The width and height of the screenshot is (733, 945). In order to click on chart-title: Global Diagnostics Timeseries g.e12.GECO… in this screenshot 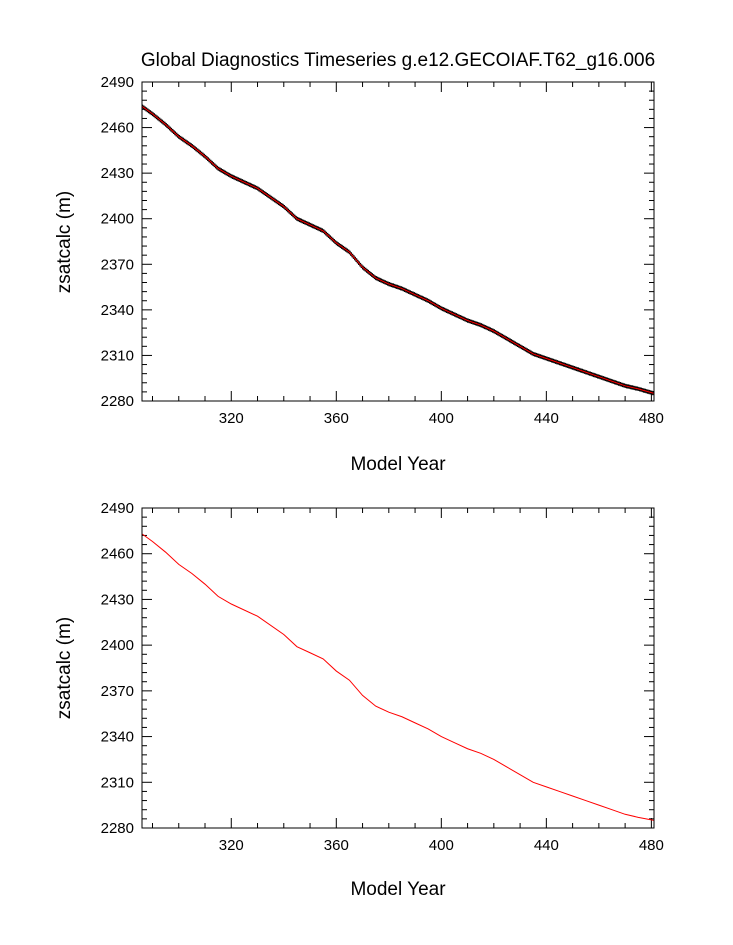, I will do `click(398, 60)`.